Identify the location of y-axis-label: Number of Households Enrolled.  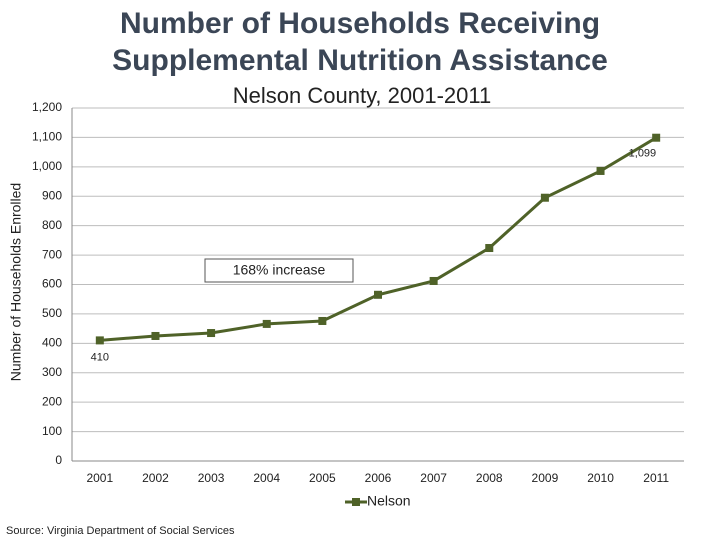
(16, 282).